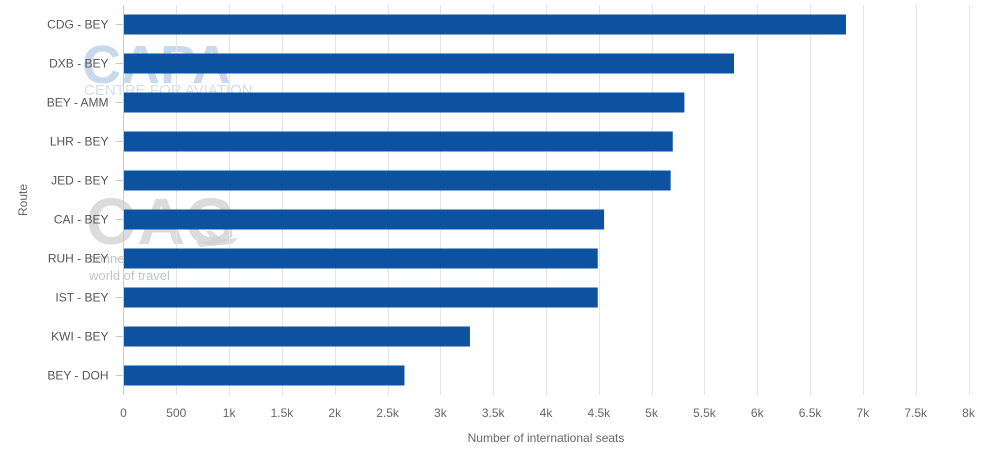 The width and height of the screenshot is (991, 452). I want to click on x-tick-label: 3k, so click(441, 413).